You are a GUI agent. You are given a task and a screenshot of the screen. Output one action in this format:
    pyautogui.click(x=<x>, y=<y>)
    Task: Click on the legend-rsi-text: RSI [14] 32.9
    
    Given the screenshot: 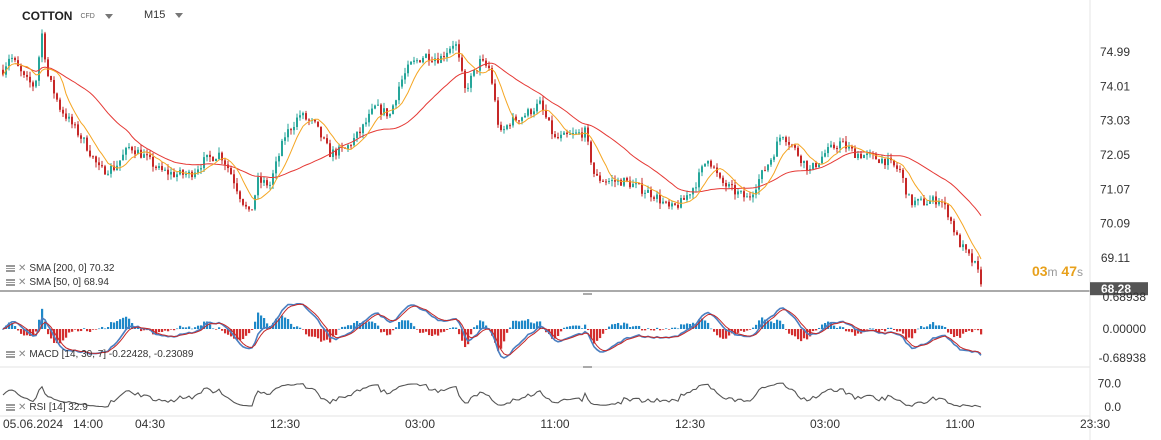 What is the action you would take?
    pyautogui.click(x=58, y=407)
    